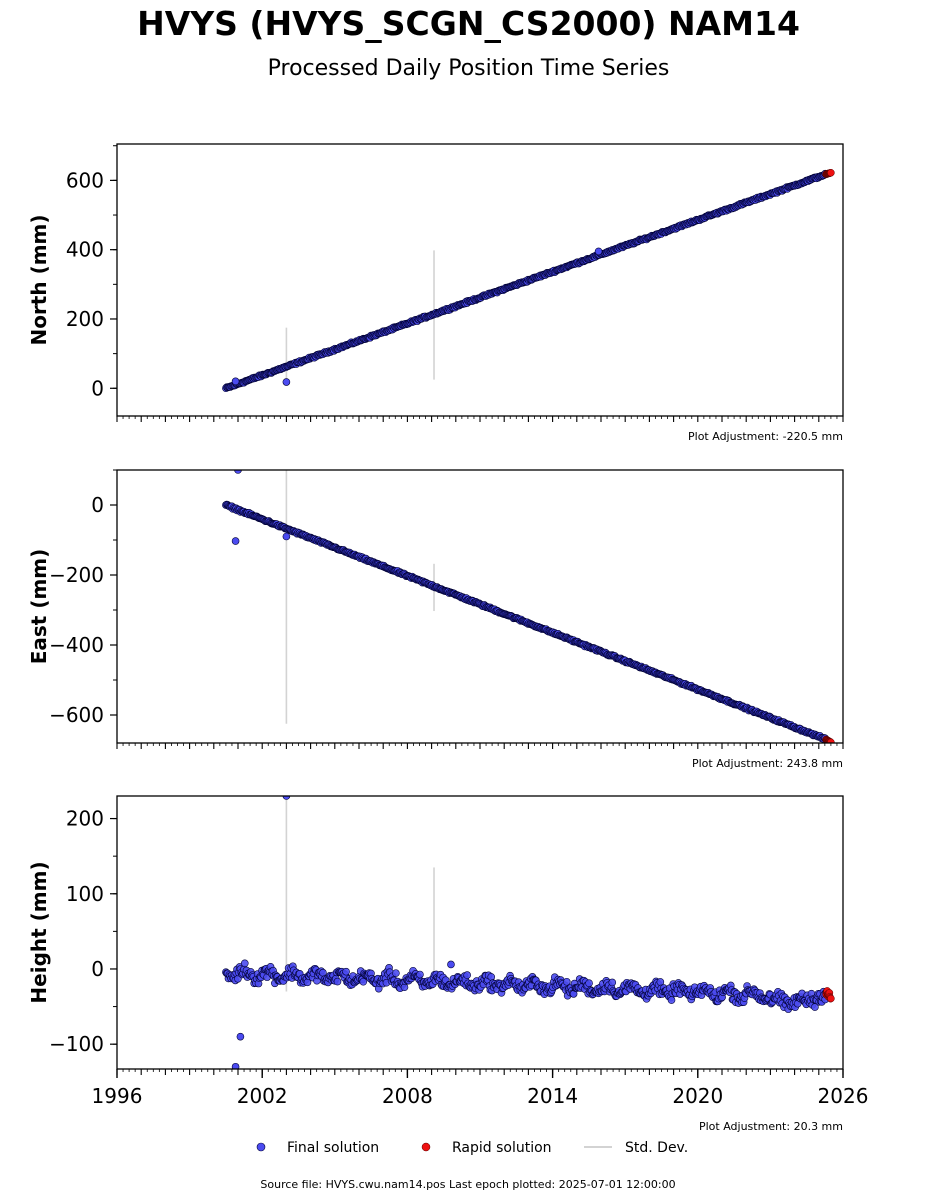 This screenshot has height=1200, width=937. What do you see at coordinates (39, 279) in the screenshot?
I see `y-axis-label: North (mm)` at bounding box center [39, 279].